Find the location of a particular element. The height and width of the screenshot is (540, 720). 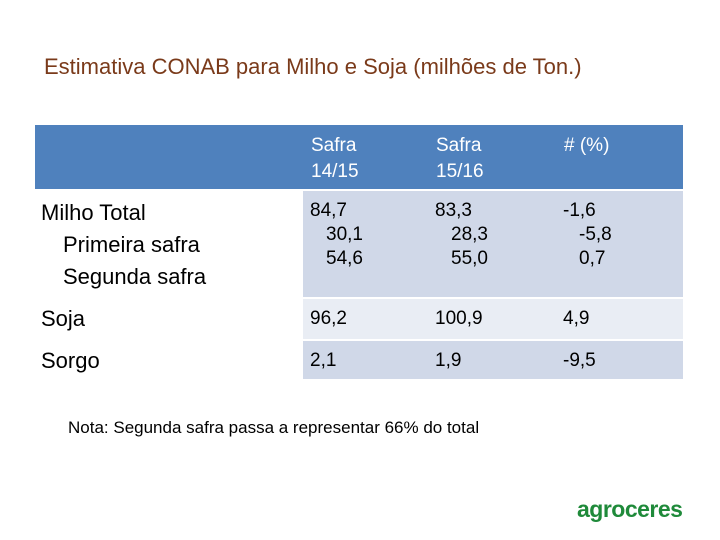

value: -5,8 is located at coordinates (595, 234).